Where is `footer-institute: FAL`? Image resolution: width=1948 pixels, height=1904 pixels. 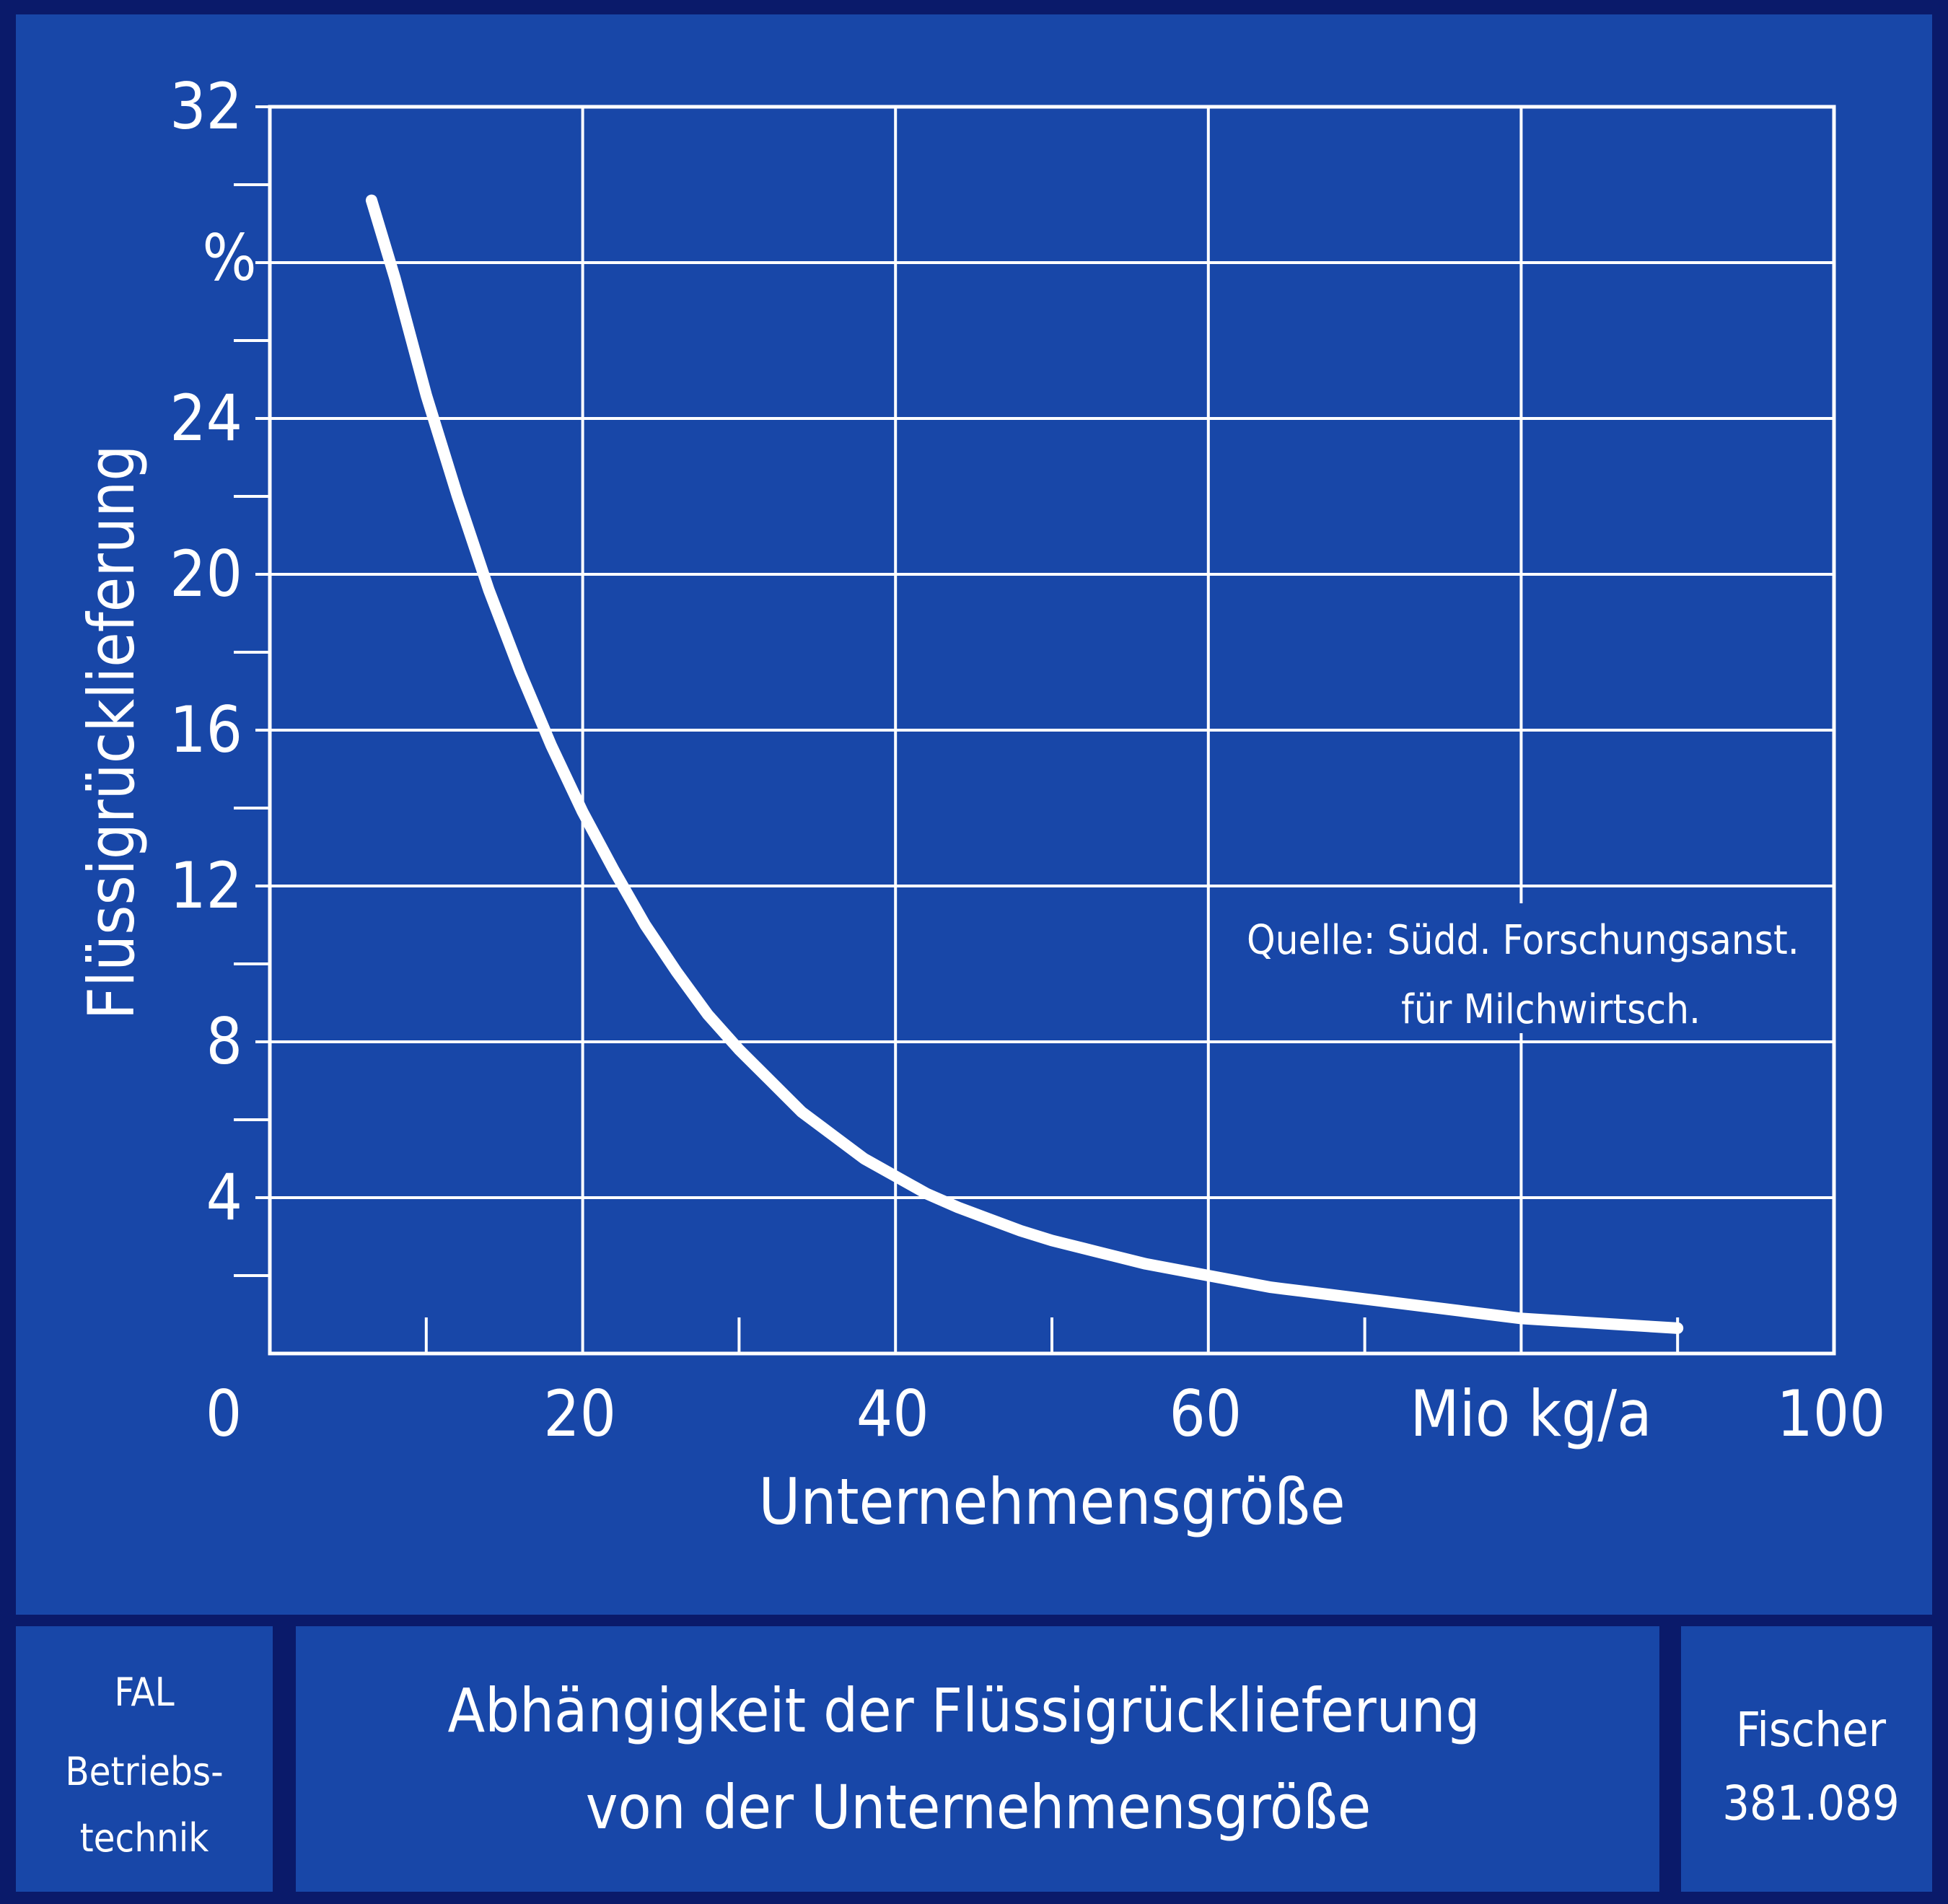
footer-institute: FAL is located at coordinates (144, 1692).